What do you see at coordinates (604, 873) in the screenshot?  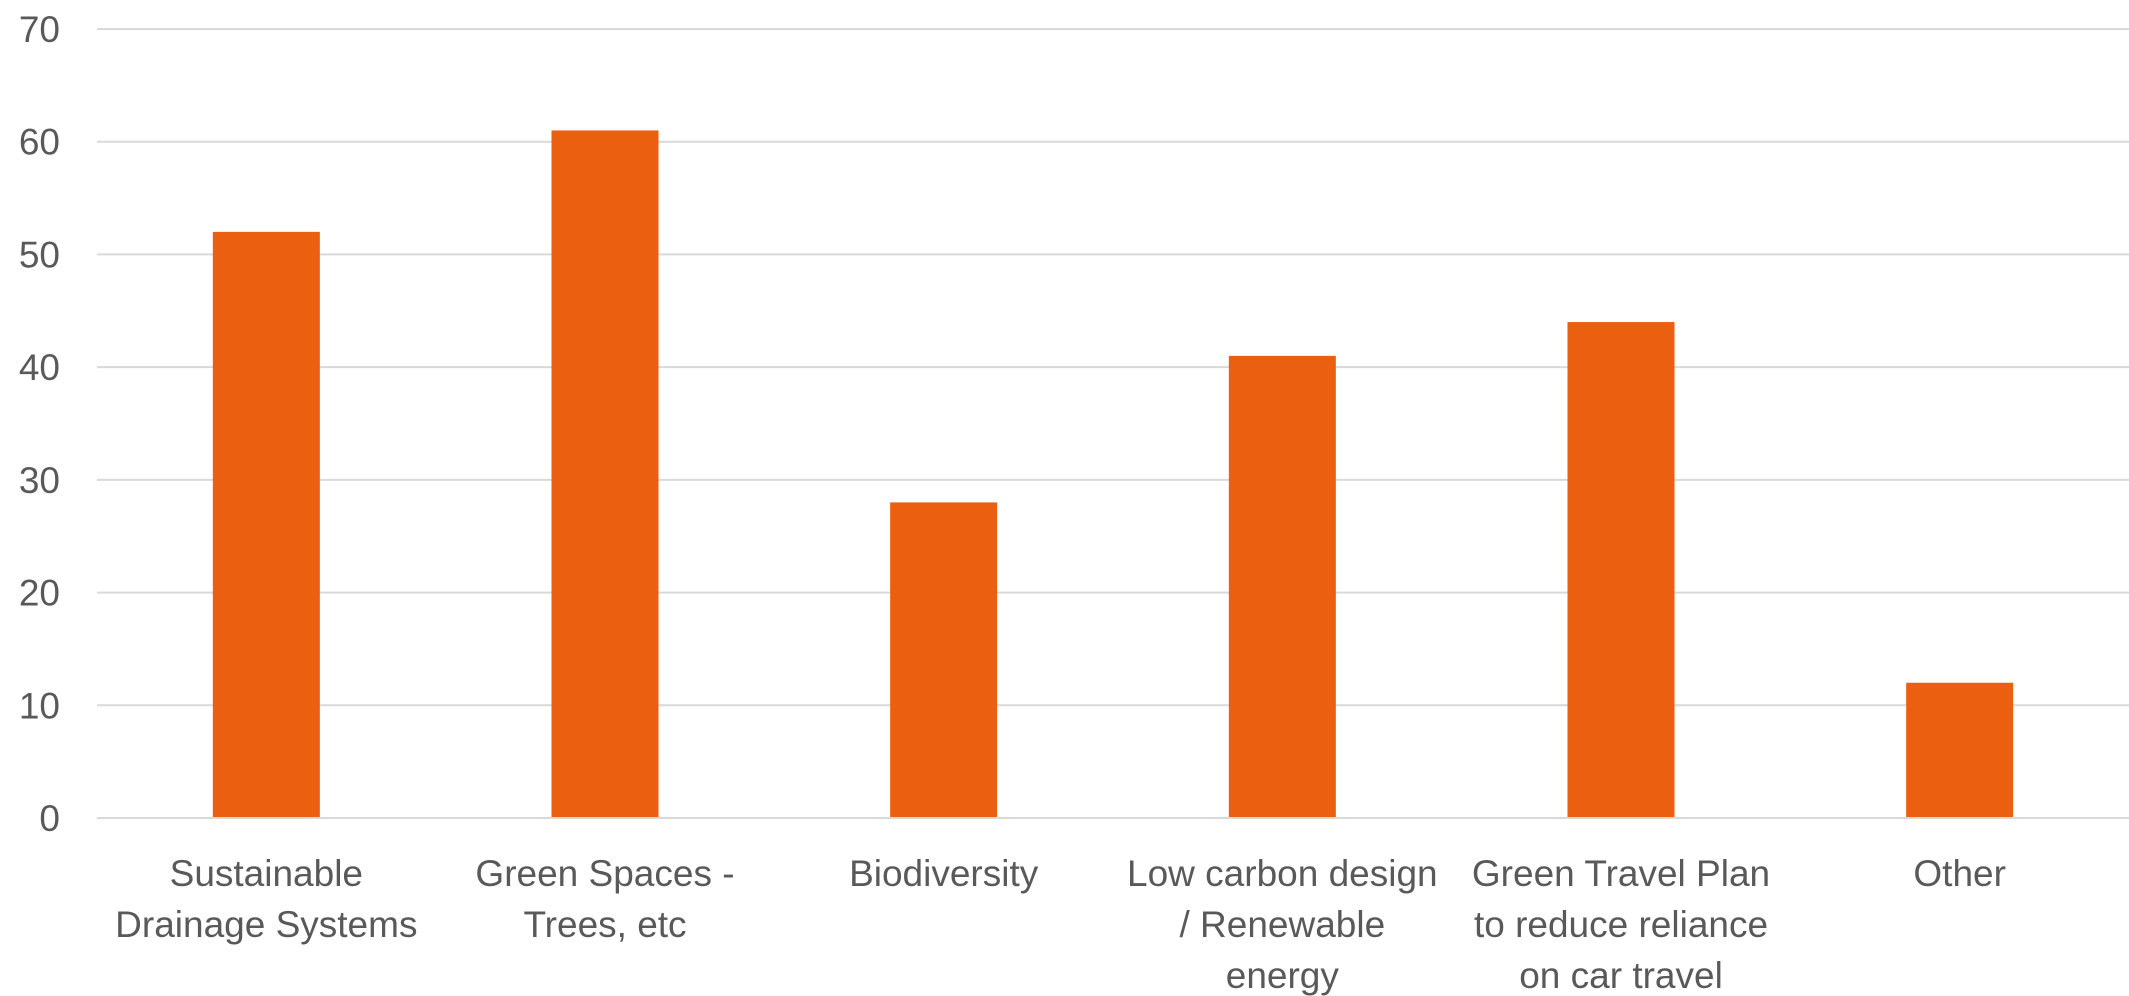 I see `x-category-label-line: Green Spaces -` at bounding box center [604, 873].